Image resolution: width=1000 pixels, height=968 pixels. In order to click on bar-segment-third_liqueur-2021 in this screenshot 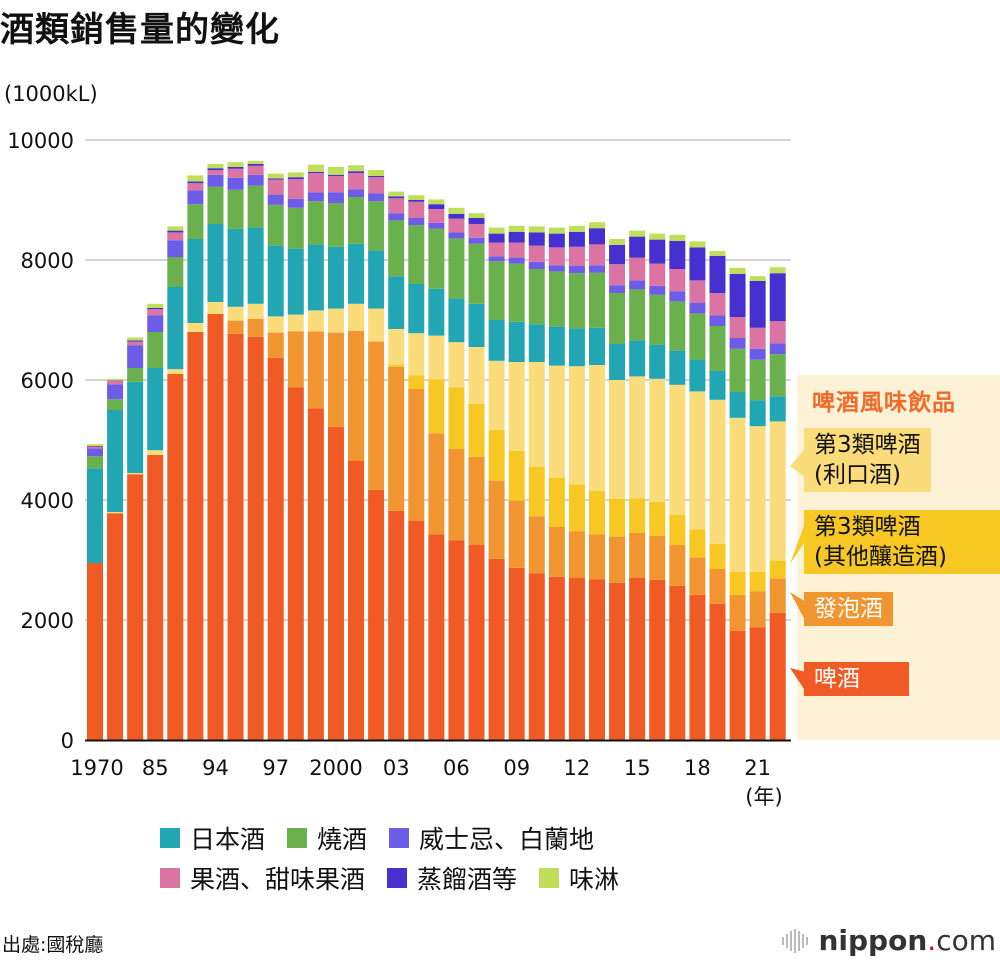, I will do `click(757, 499)`.